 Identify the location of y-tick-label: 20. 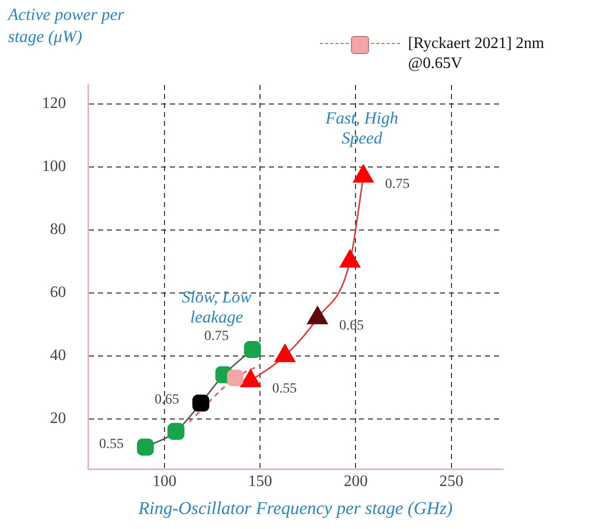
(58, 419).